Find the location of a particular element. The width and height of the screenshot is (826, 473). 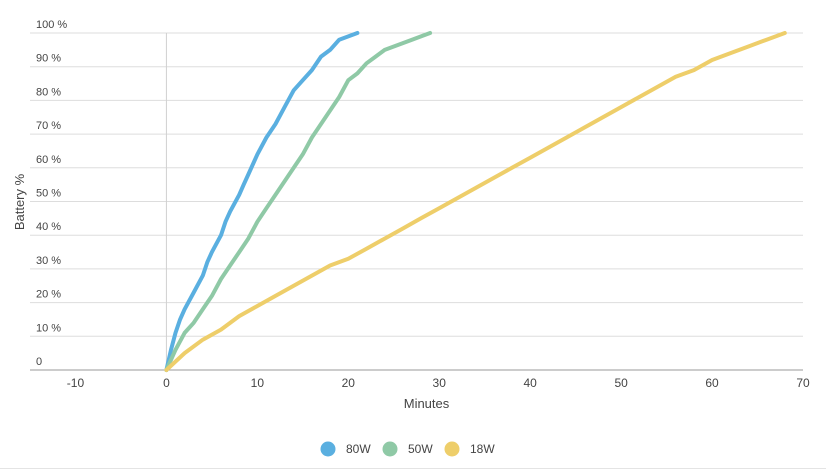

legend-label: 50W is located at coordinates (420, 449).